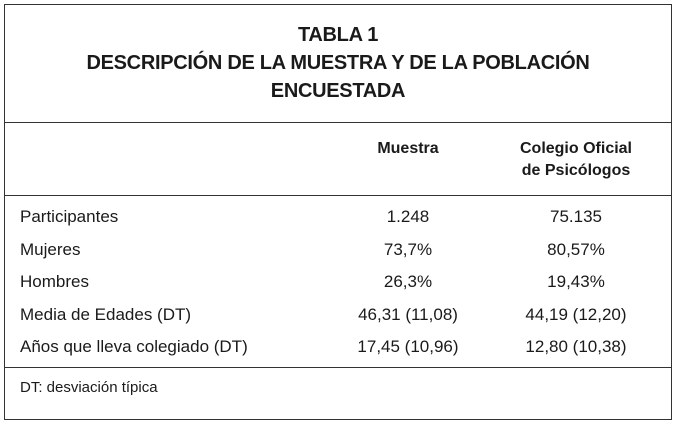  I want to click on row-label: Hombres, so click(54, 281).